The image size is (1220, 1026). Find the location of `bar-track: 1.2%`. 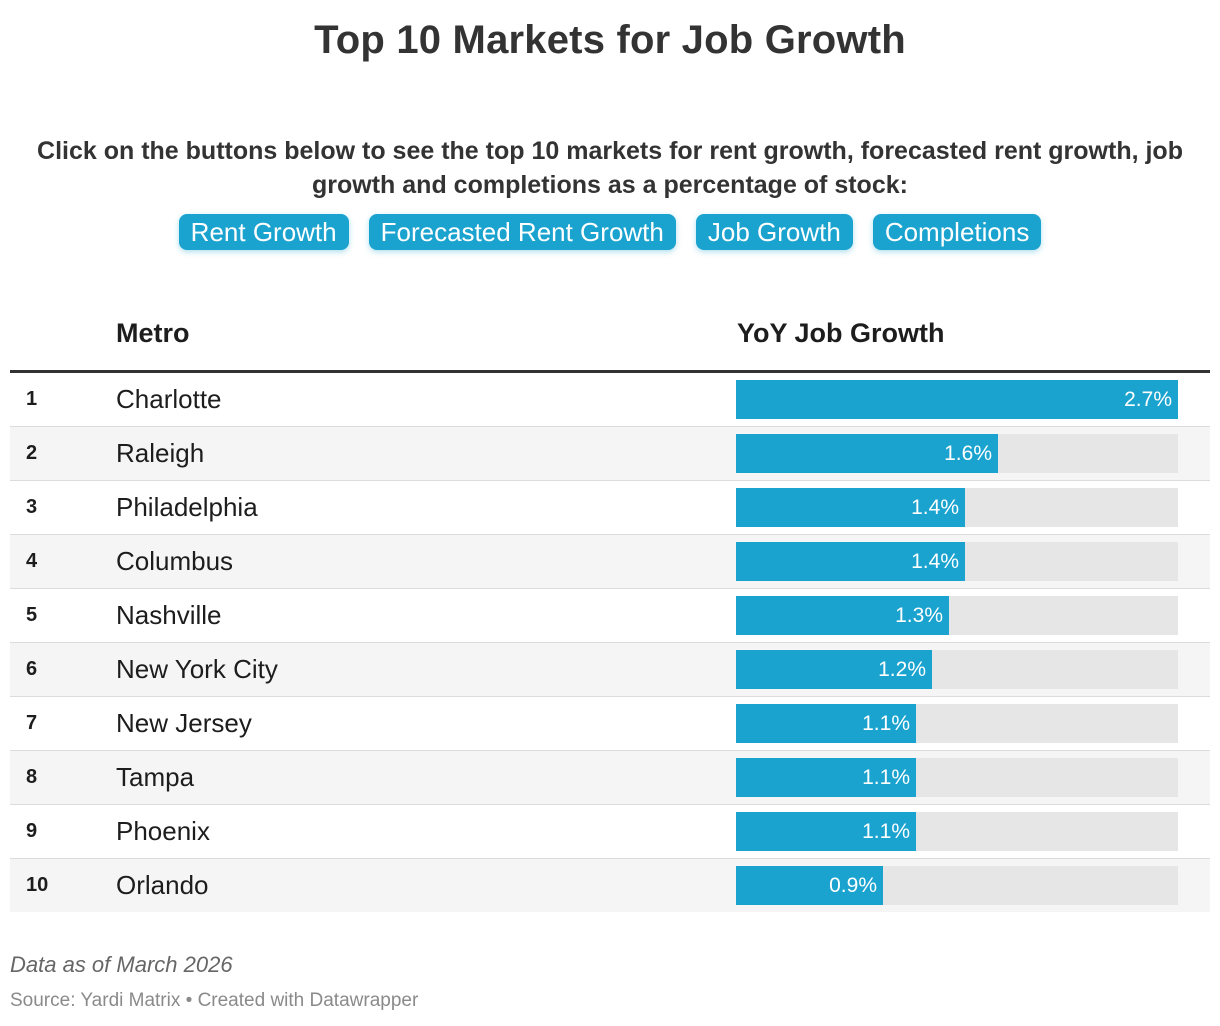

bar-track: 1.2% is located at coordinates (957, 669).